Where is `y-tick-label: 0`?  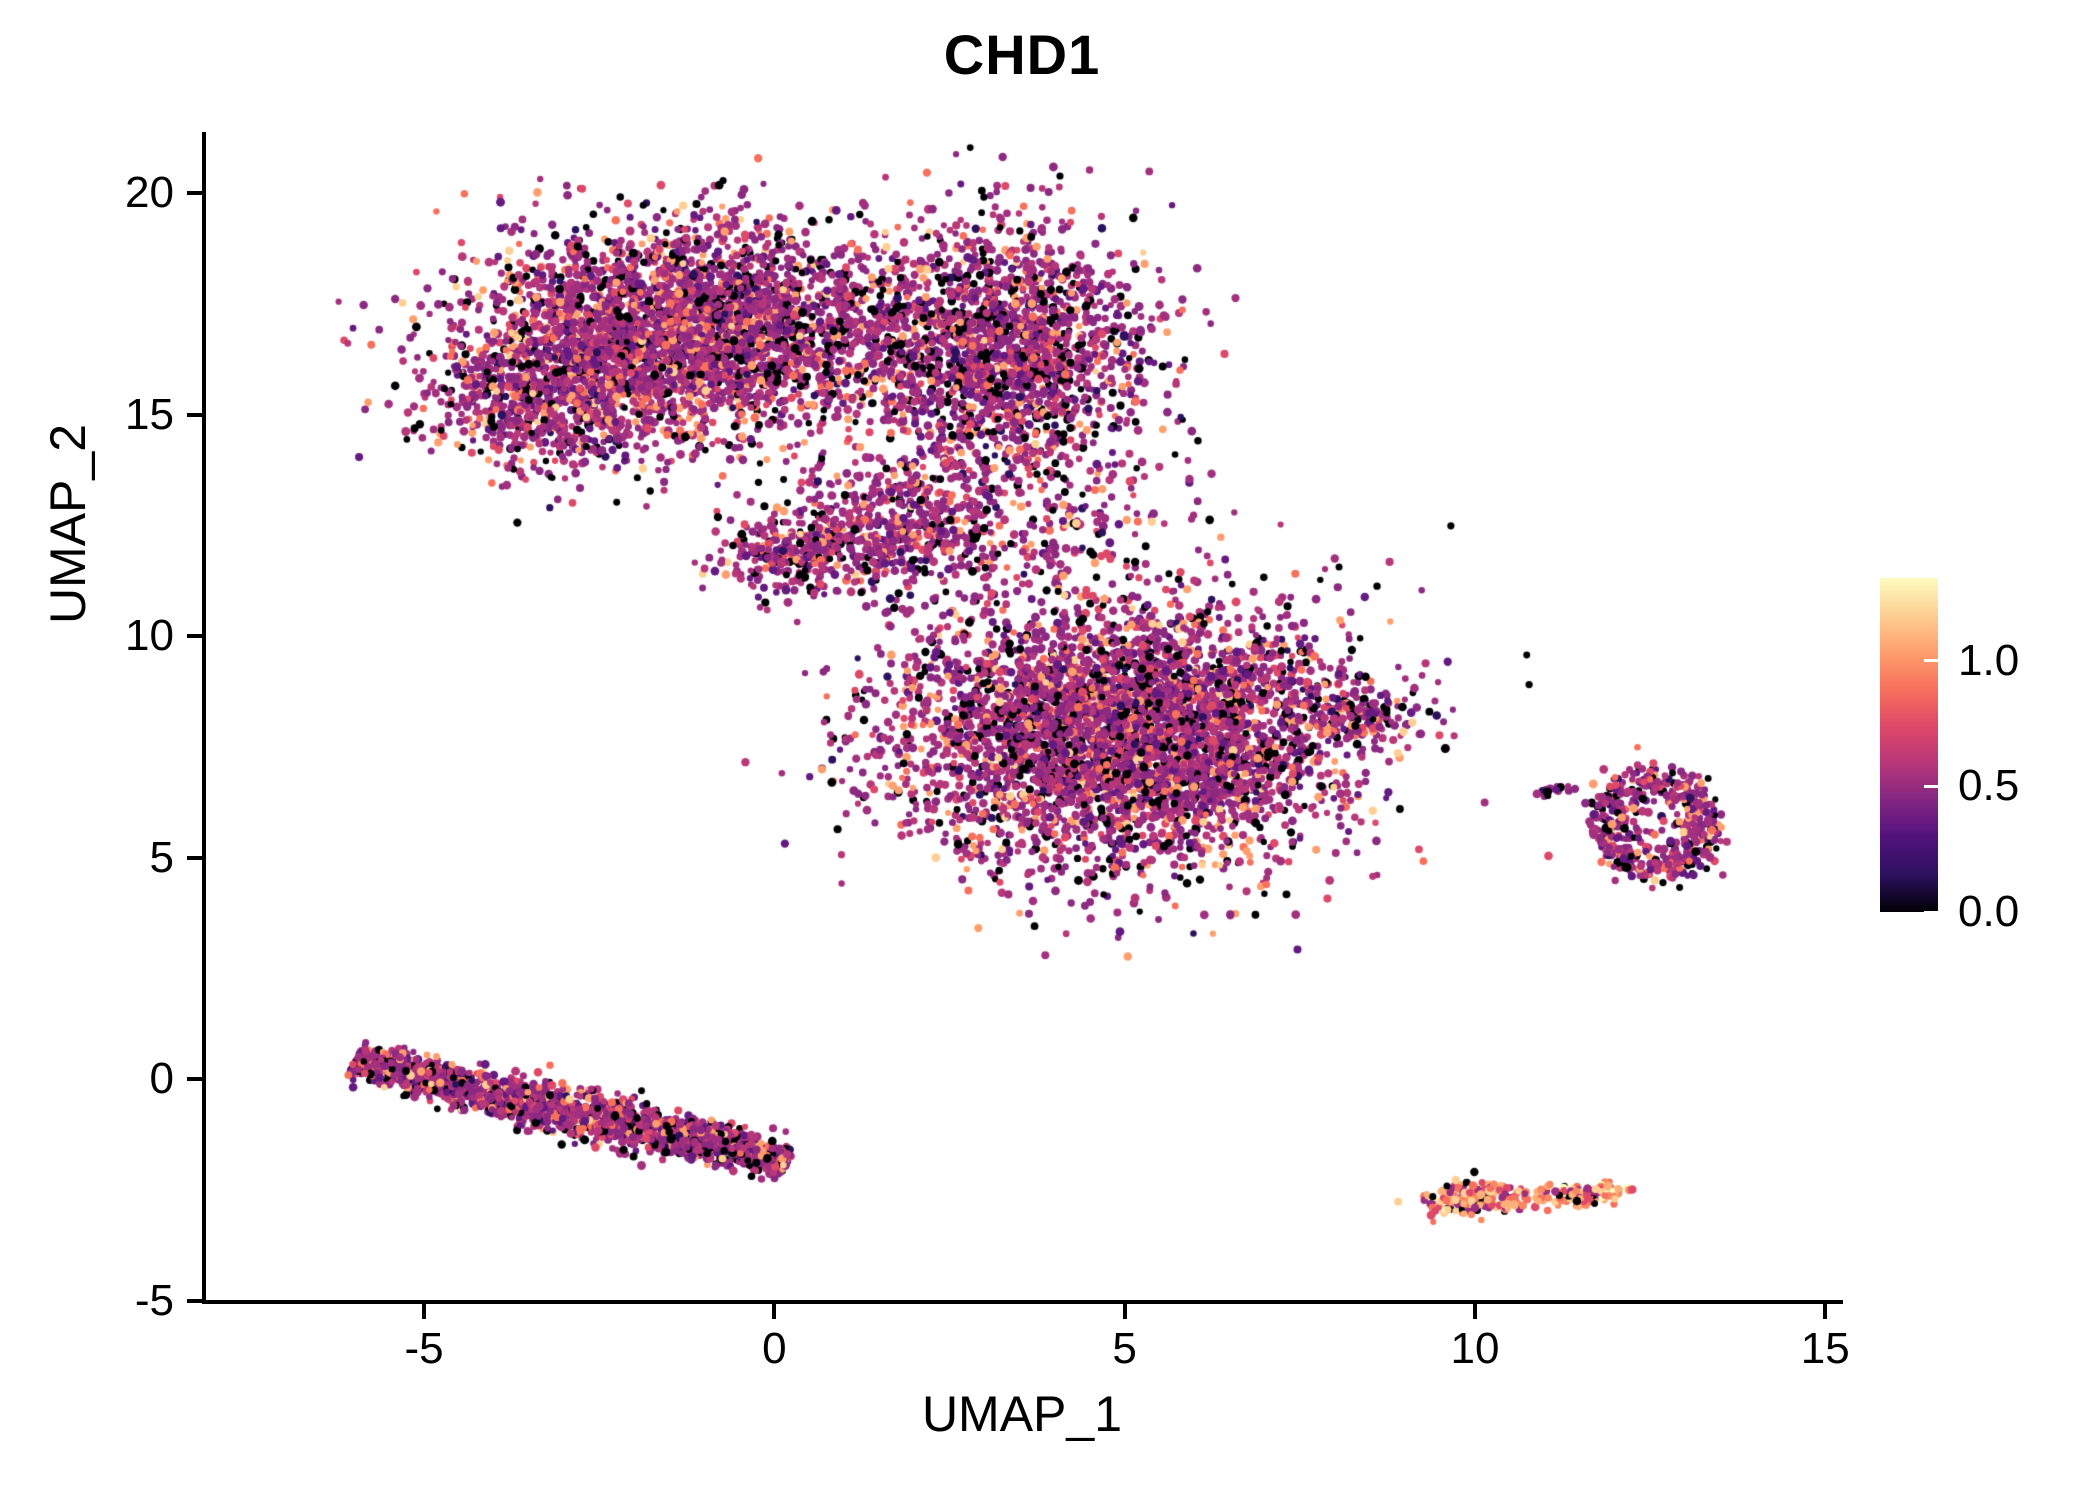 y-tick-label: 0 is located at coordinates (161, 1079).